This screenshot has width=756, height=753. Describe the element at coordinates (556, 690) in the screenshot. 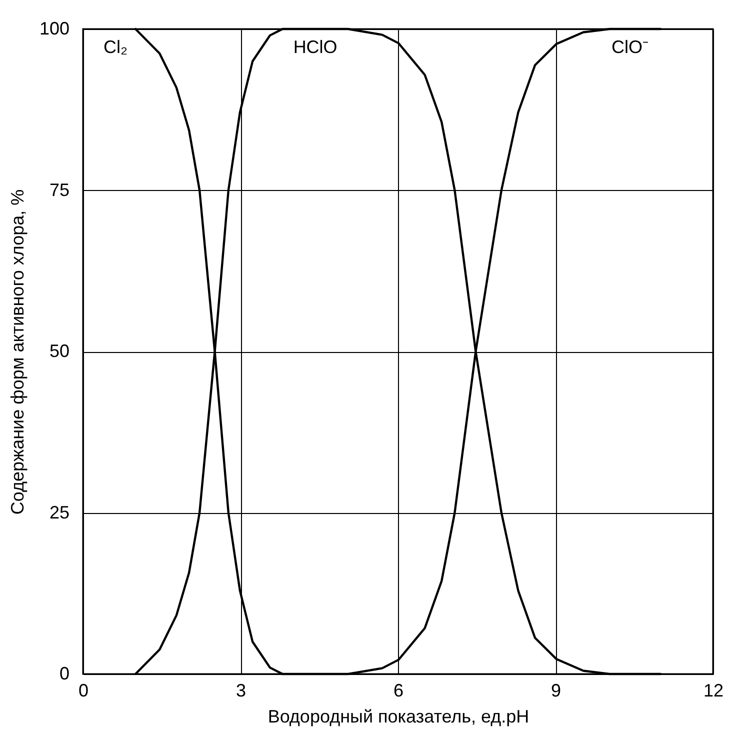

I see `x-tick-label: 9` at that location.